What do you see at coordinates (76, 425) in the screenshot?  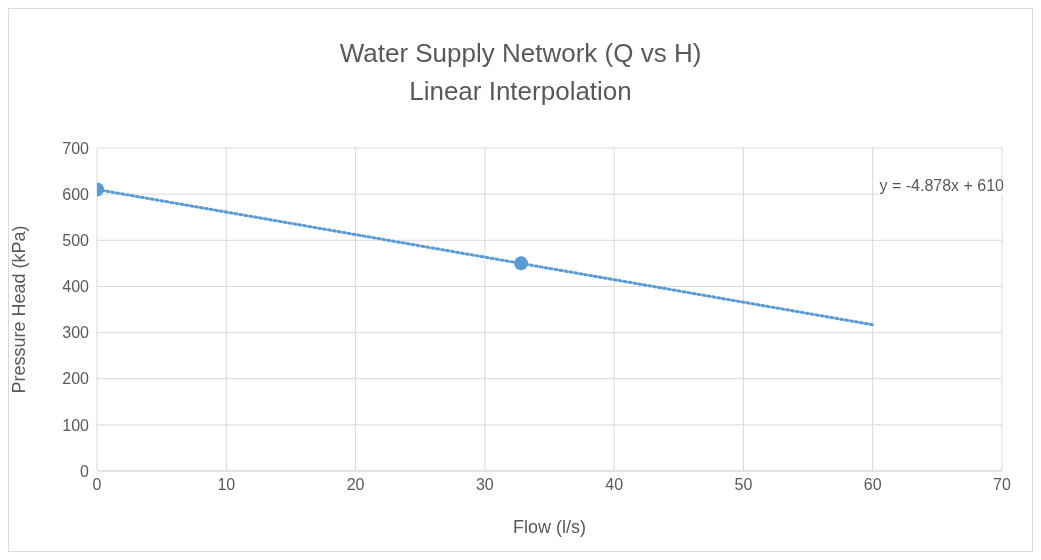 I see `y-tick-label: 100` at bounding box center [76, 425].